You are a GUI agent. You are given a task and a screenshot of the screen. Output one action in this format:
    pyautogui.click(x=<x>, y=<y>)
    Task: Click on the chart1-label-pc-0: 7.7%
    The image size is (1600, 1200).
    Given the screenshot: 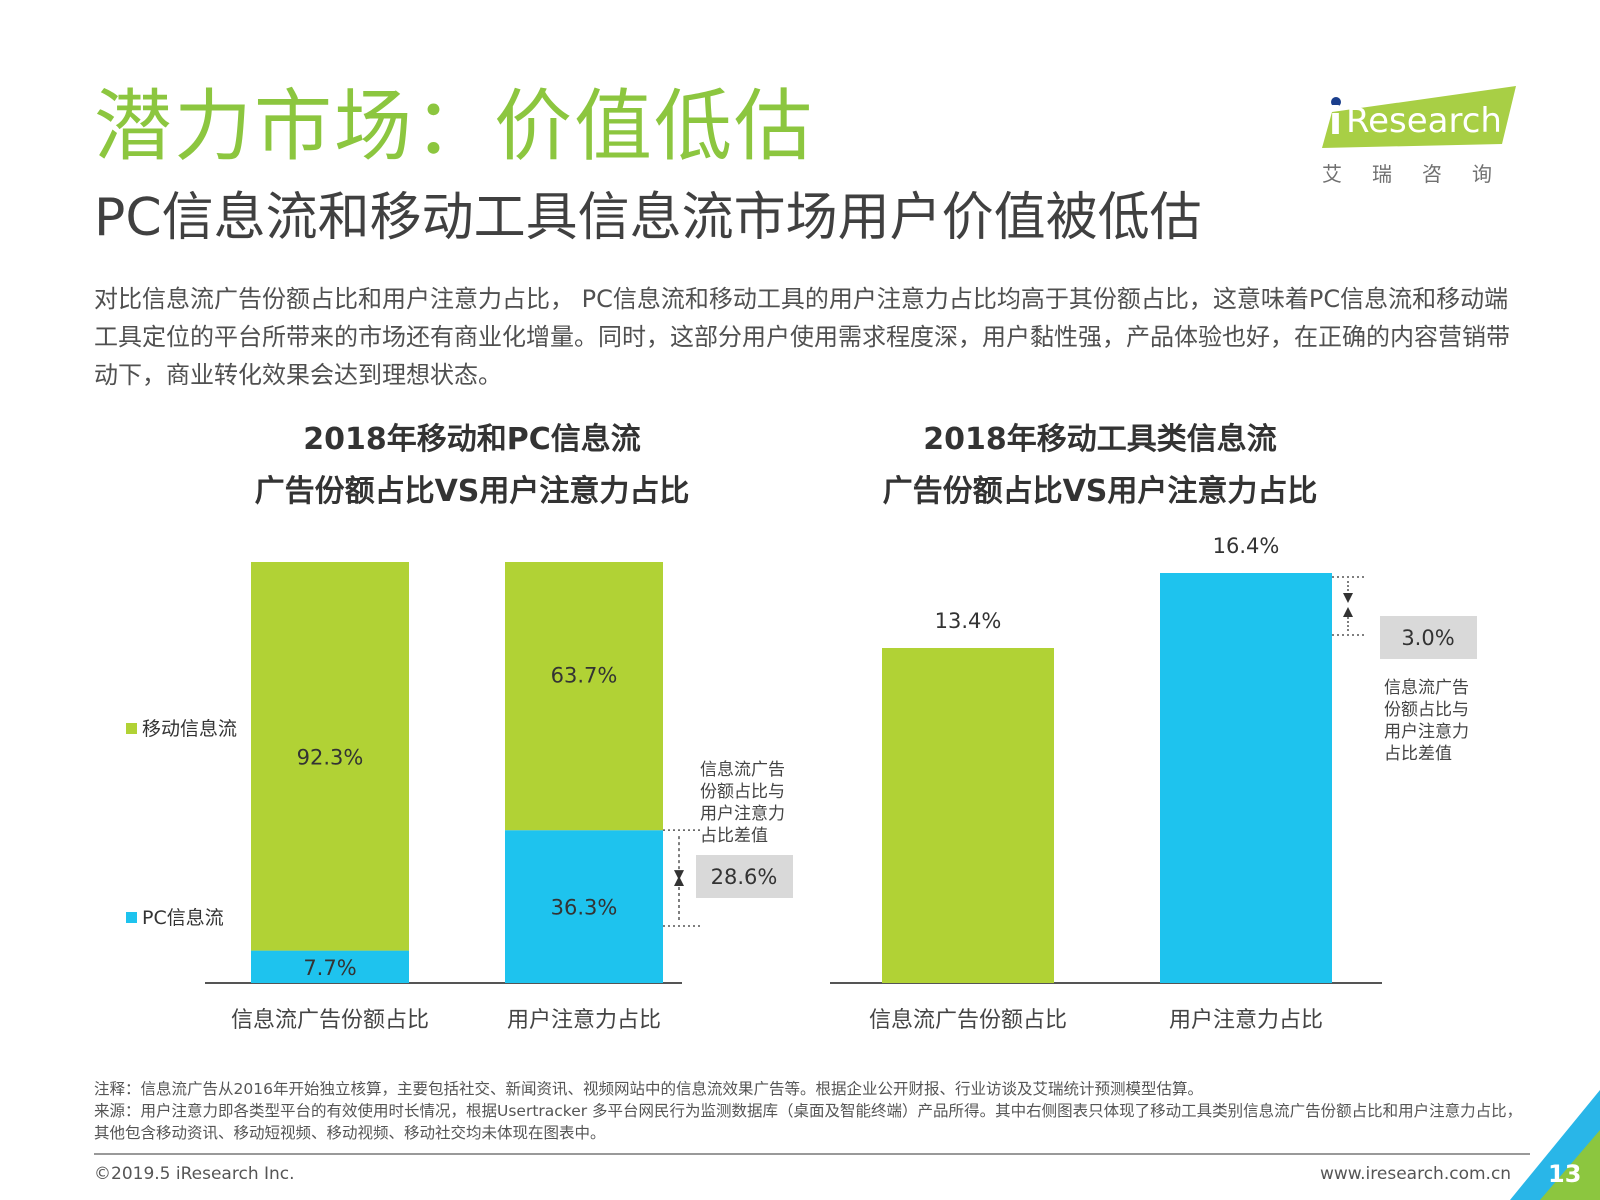 What is the action you would take?
    pyautogui.click(x=329, y=968)
    